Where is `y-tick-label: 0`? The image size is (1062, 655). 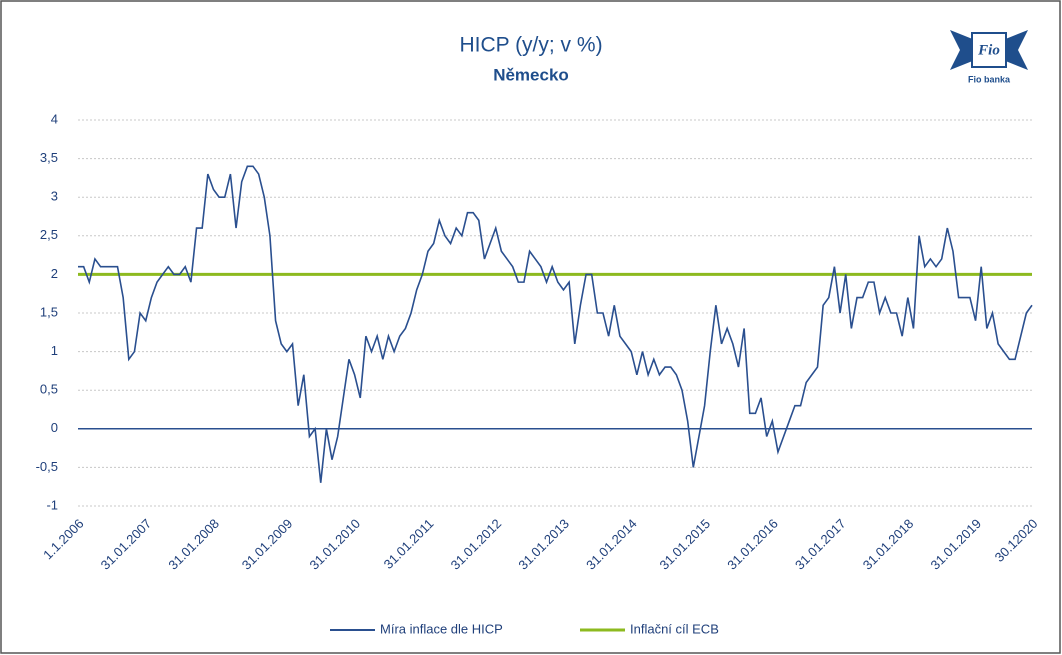 y-tick-label: 0 is located at coordinates (54, 427).